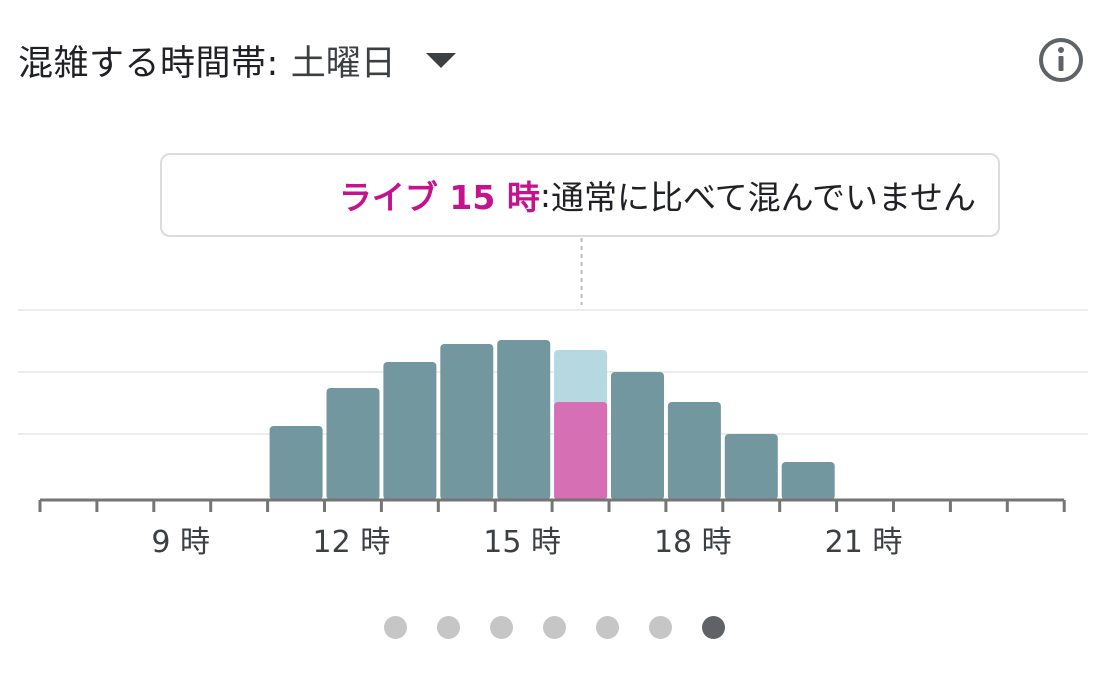 Image resolution: width=1101 pixels, height=688 pixels. I want to click on day-selector: 土曜日, so click(373, 60).